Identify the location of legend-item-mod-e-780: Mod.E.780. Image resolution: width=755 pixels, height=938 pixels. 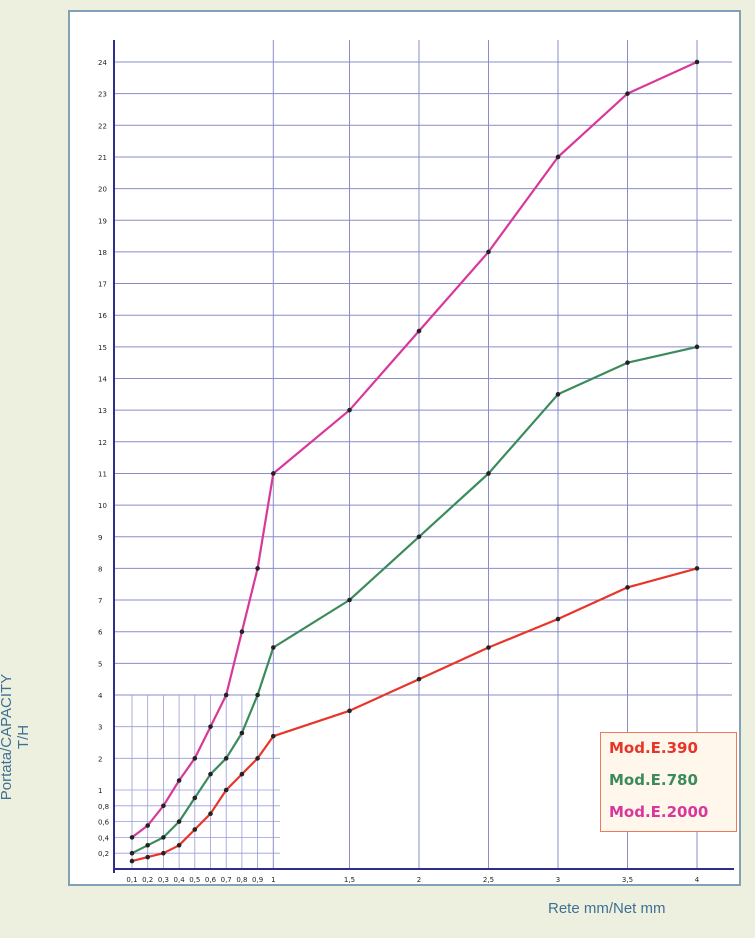
(653, 780).